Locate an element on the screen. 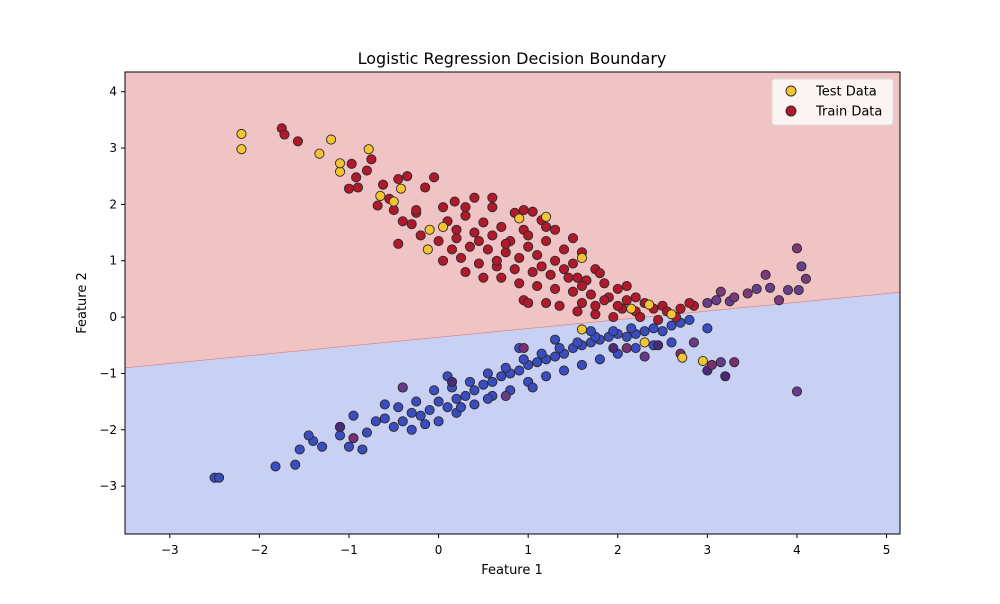 The height and width of the screenshot is (604, 1000). y-tick-label: −1 is located at coordinates (108, 373).